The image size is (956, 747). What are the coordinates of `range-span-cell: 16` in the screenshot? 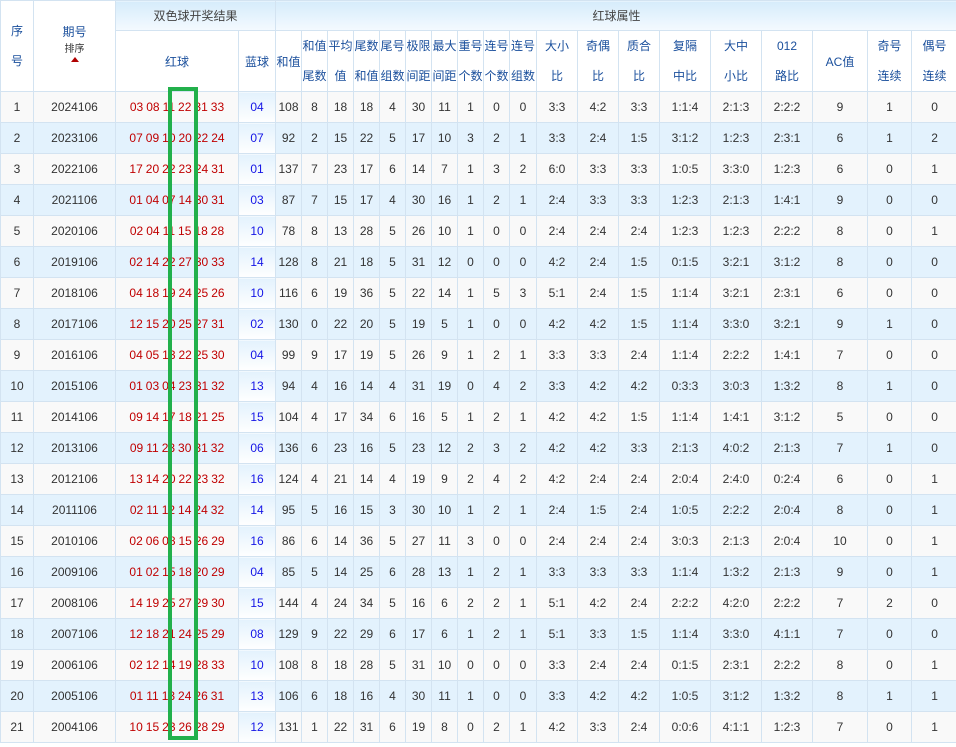 It's located at (419, 417).